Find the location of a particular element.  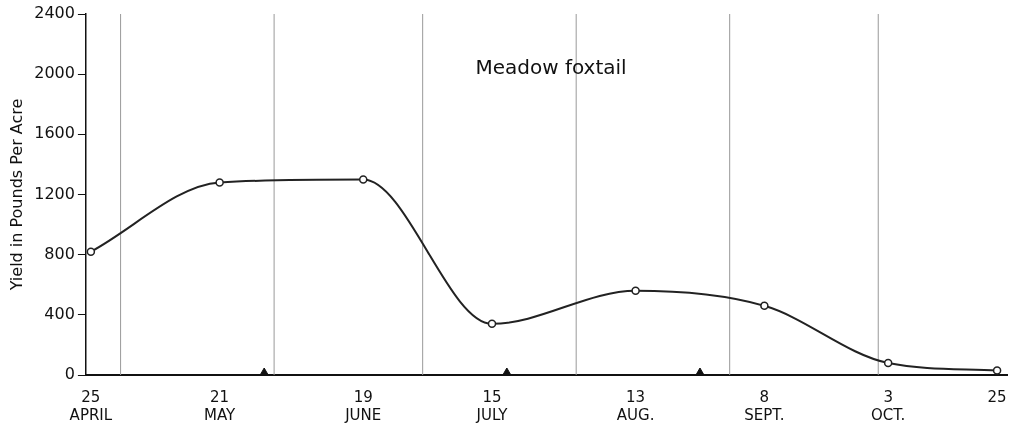

y-tick-label: 1200 is located at coordinates (54, 193).